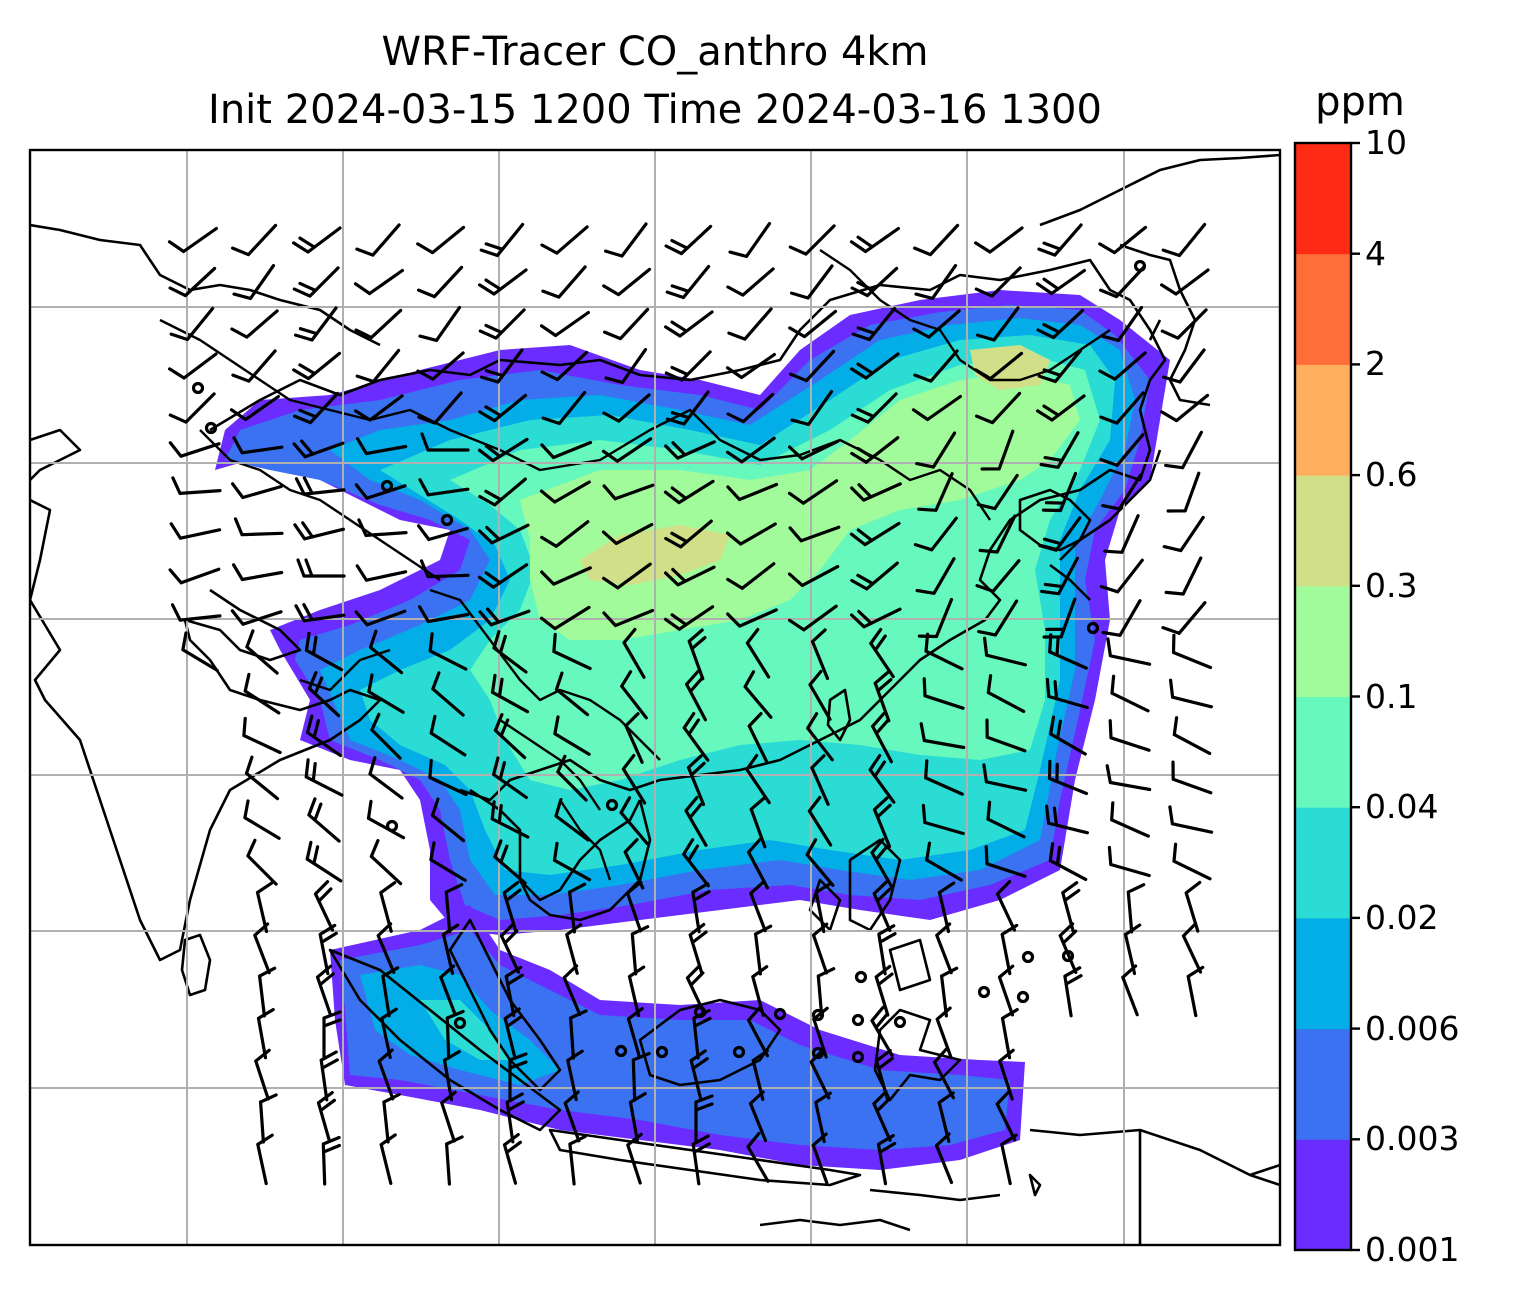  What do you see at coordinates (839, 715) in the screenshot?
I see `coastline-taiwan` at bounding box center [839, 715].